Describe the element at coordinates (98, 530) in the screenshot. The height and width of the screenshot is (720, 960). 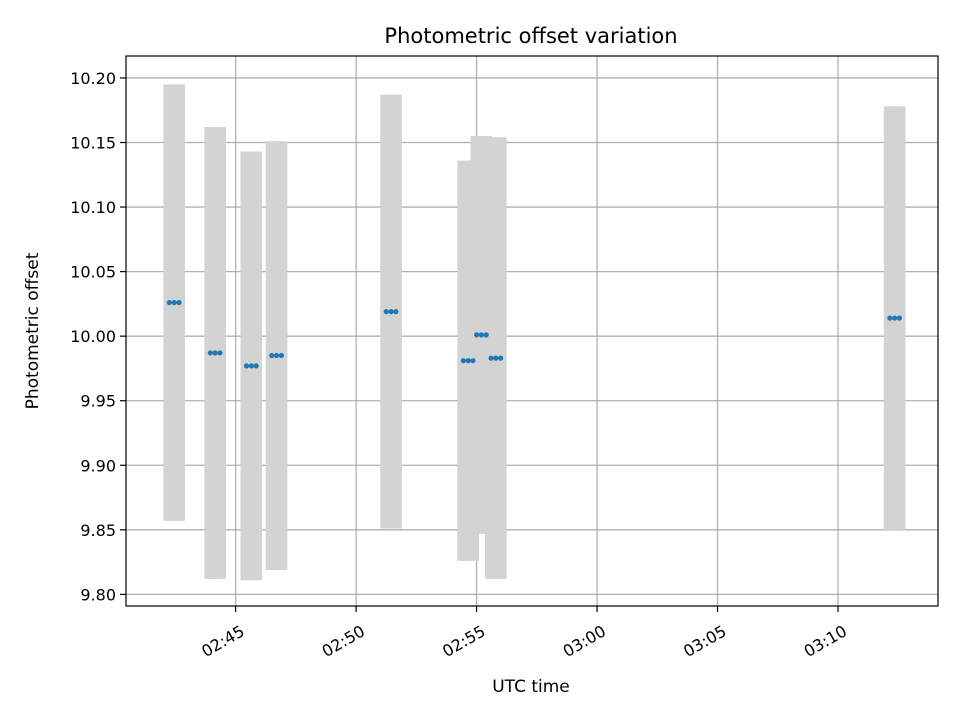
I see `y-tick-label: 9.85` at that location.